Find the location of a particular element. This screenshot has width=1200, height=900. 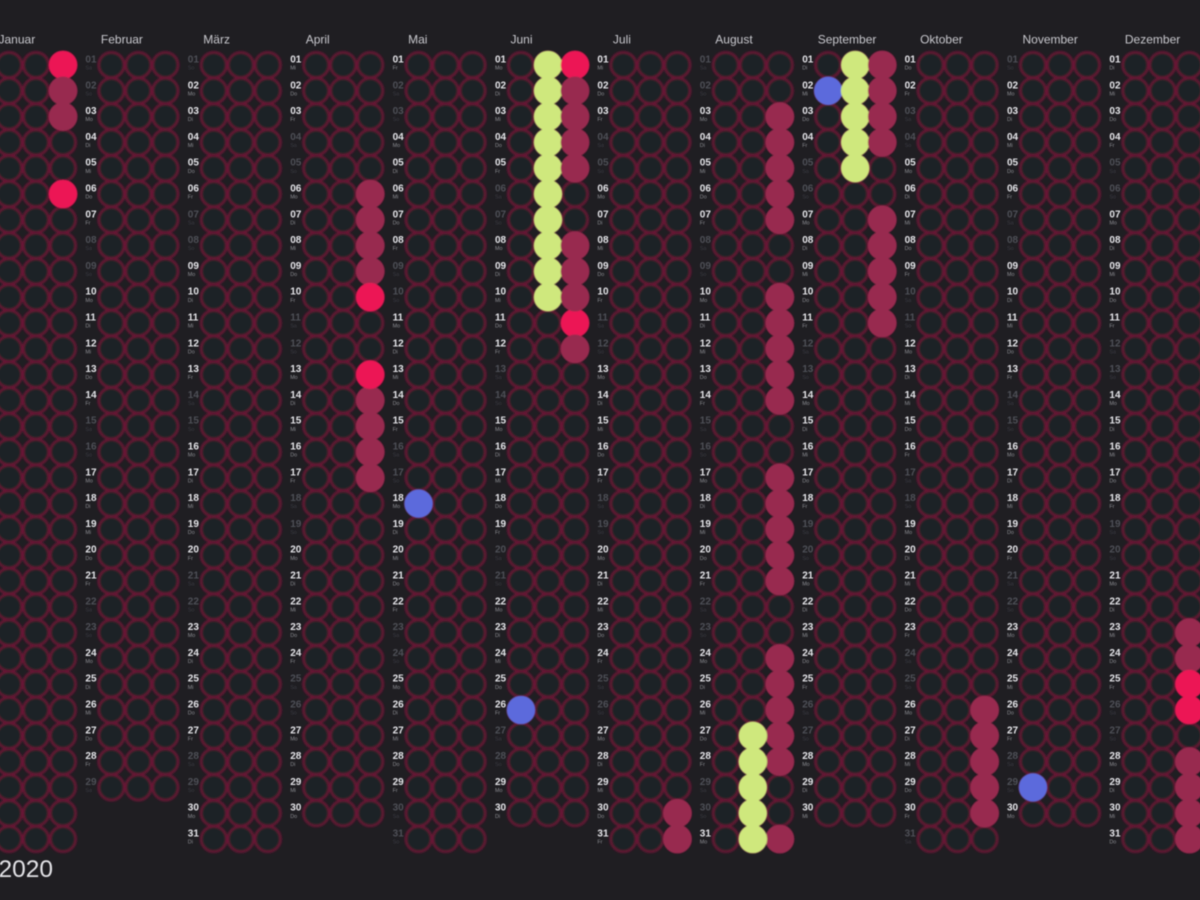

svg-text: April is located at coordinates (318, 40).